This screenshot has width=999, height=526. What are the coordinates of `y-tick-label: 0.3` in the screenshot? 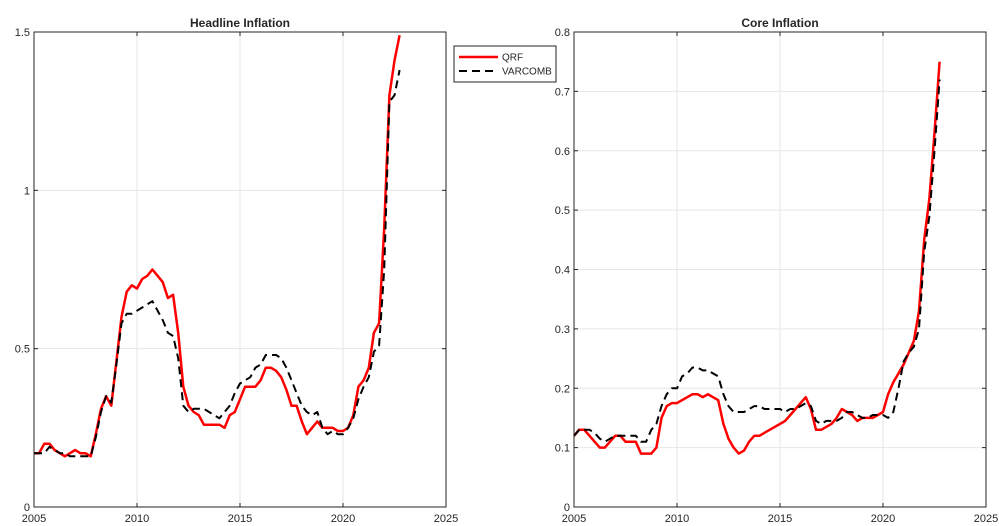 It's located at (562, 330).